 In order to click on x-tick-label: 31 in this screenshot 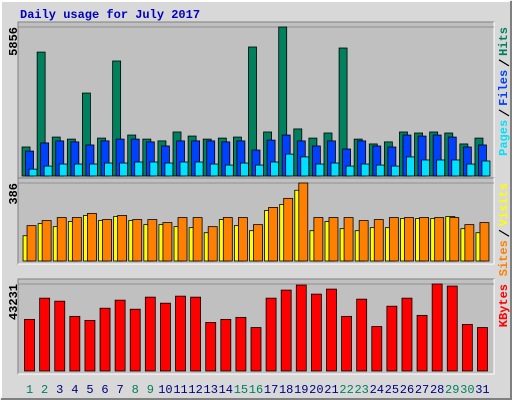, I will do `click(482, 390)`.